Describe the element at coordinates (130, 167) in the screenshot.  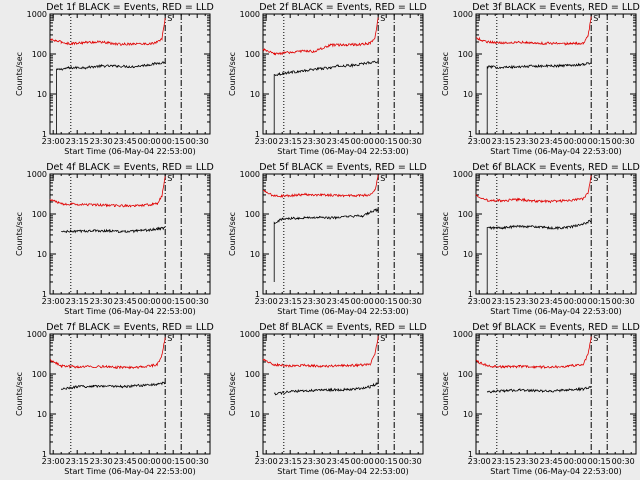
I see `panel-title: Det 4f BLACK = Events, RED = LLD` at that location.